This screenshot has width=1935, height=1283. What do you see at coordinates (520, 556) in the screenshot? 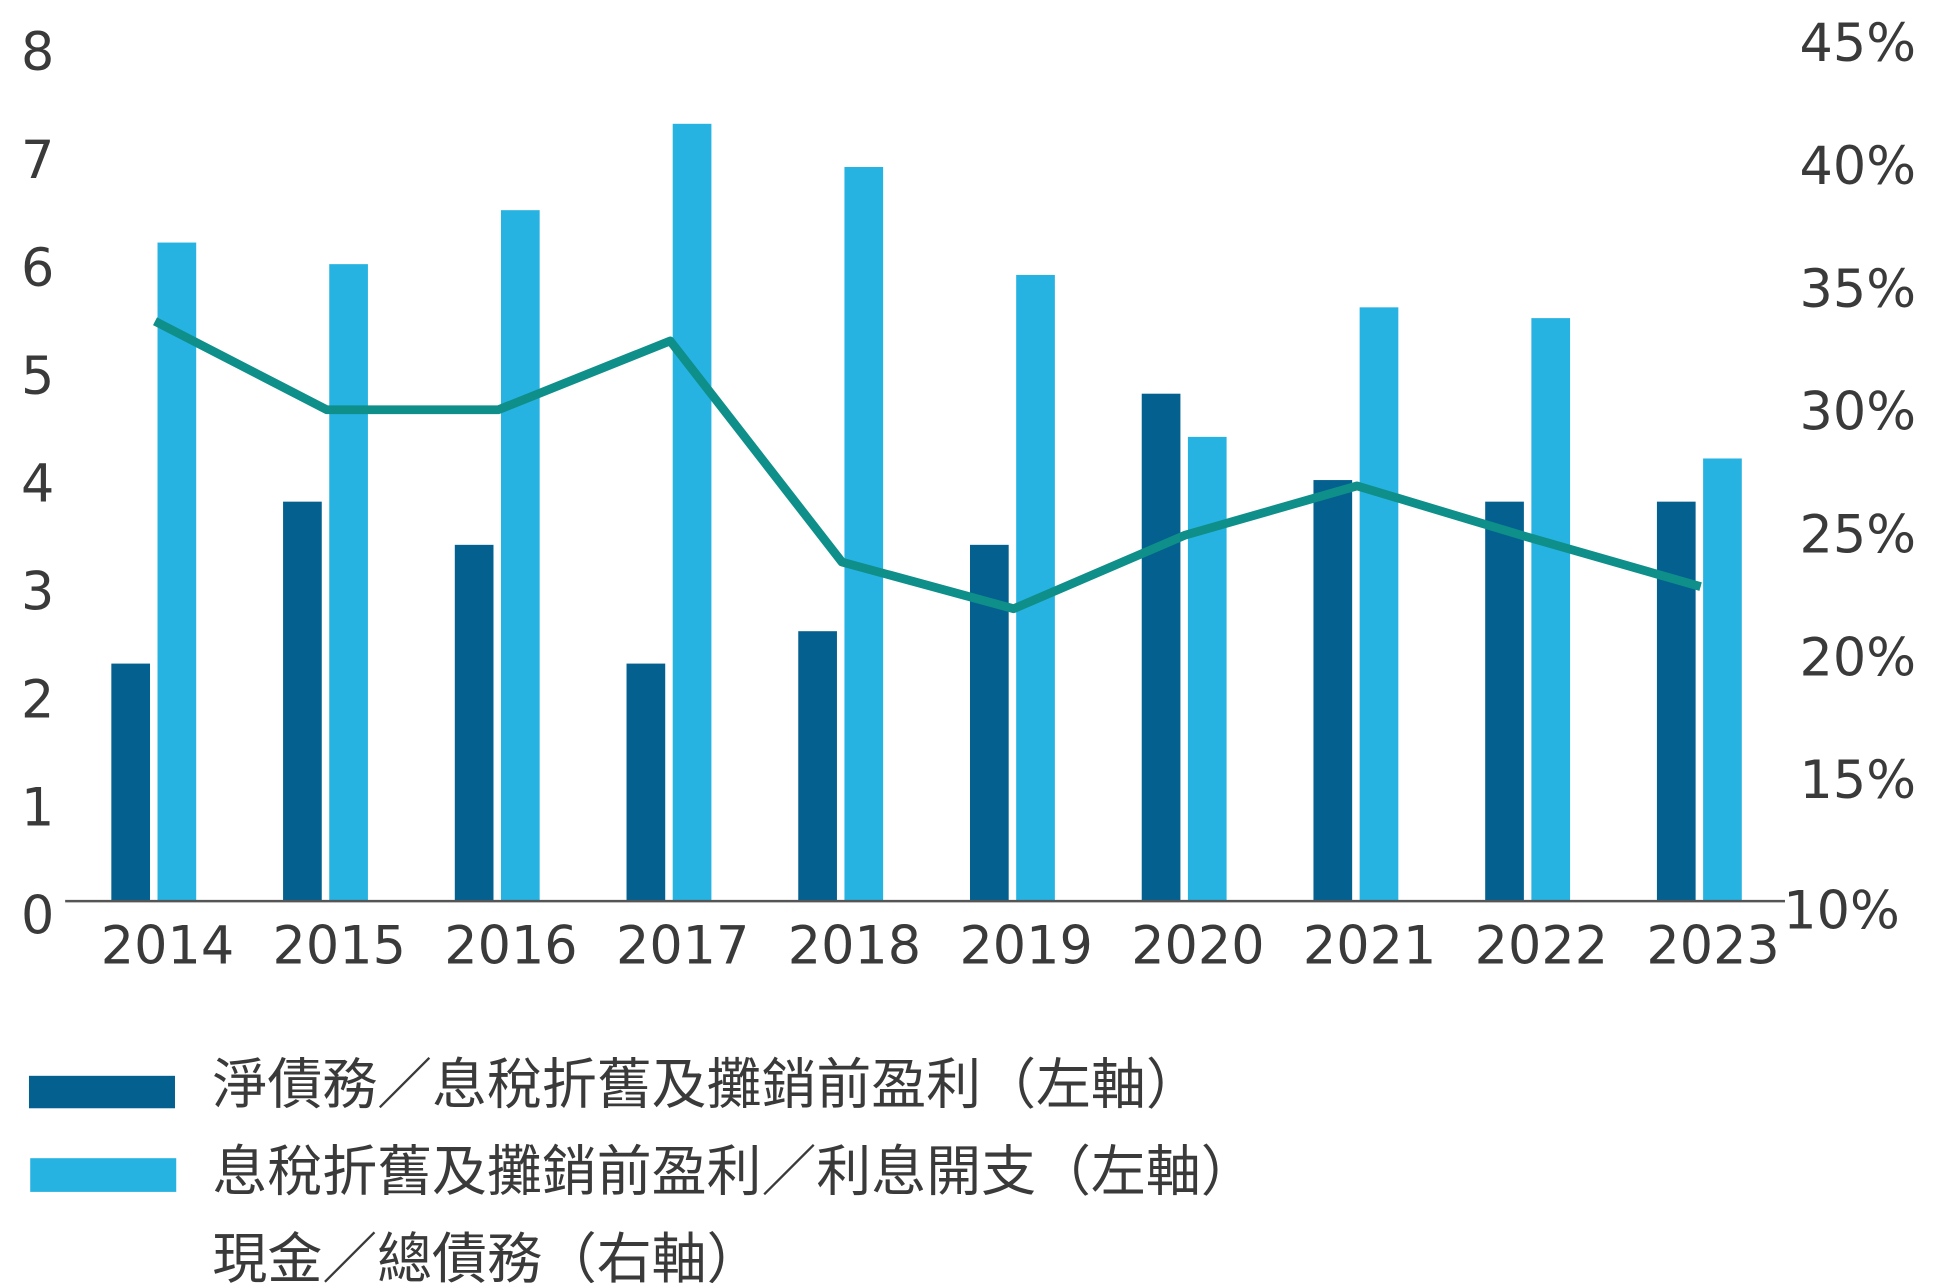
I see `bar-interest-cover-2016` at bounding box center [520, 556].